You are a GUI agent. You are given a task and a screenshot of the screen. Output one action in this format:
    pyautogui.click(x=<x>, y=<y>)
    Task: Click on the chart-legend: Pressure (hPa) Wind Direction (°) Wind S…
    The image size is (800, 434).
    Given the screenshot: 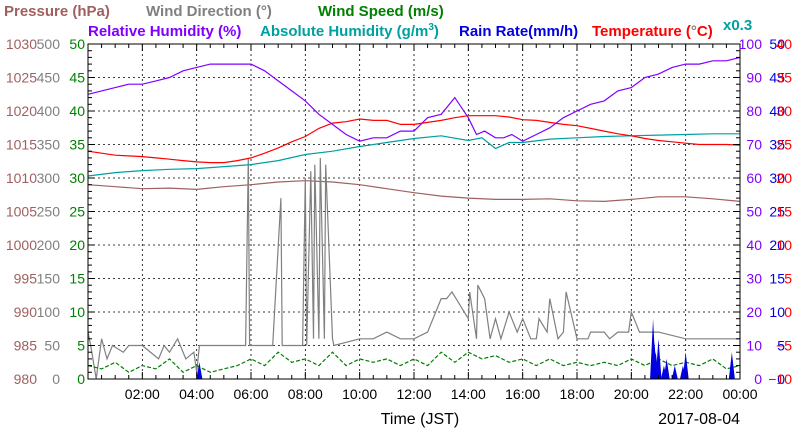 What is the action you would take?
    pyautogui.click(x=378, y=21)
    